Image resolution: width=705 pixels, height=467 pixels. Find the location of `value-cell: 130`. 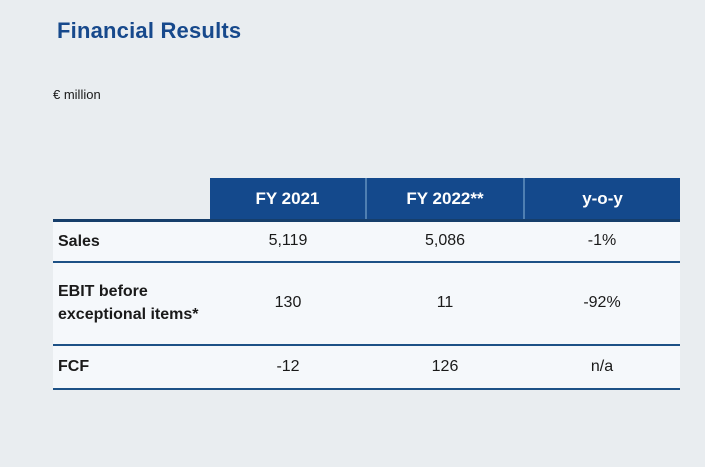

value-cell: 130 is located at coordinates (288, 302).